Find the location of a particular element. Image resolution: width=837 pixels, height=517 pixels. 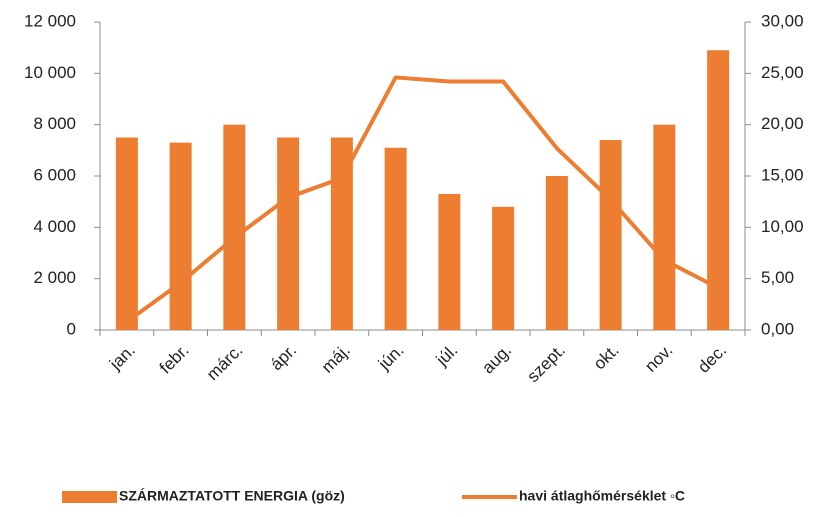

y2-tick-label: 5,00 is located at coordinates (777, 277).